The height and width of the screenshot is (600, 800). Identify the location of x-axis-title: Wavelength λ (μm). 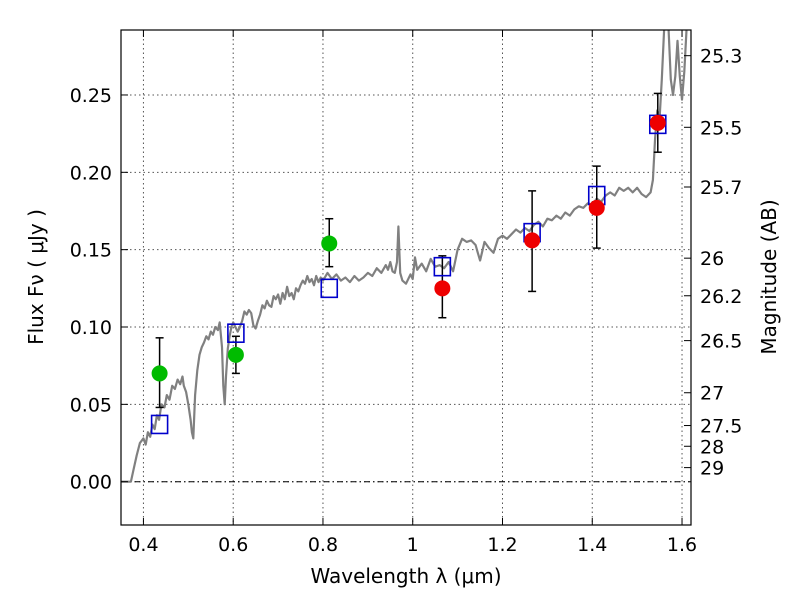
(405, 576).